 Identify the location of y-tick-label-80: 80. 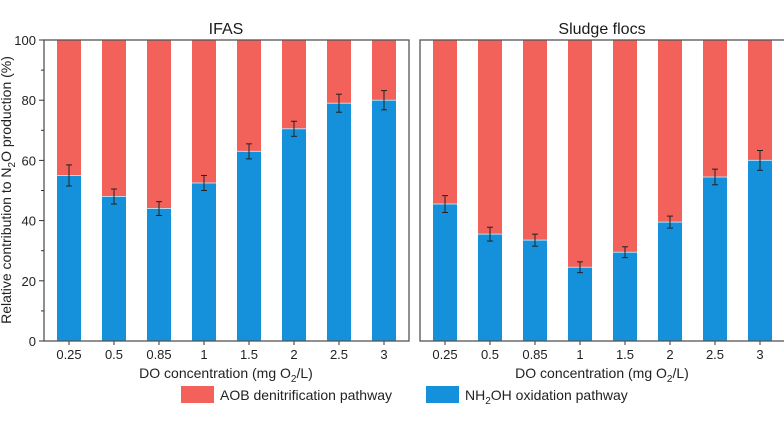
(29, 100).